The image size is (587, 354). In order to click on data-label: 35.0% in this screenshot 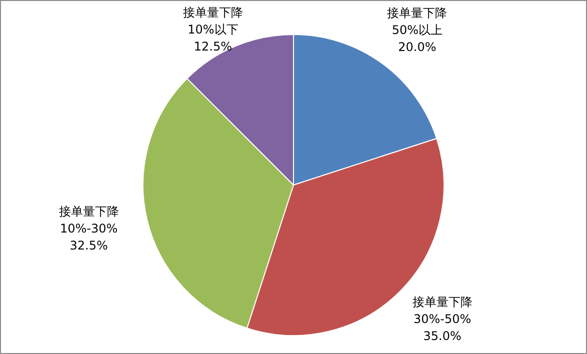, I will do `click(442, 335)`.